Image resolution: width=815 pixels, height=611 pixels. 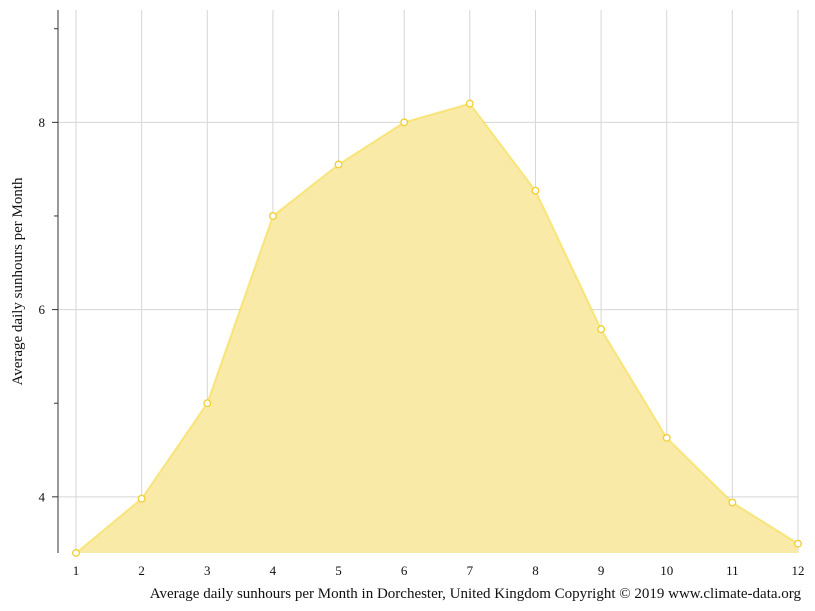 What do you see at coordinates (141, 570) in the screenshot?
I see `x-tick-label-2: 2` at bounding box center [141, 570].